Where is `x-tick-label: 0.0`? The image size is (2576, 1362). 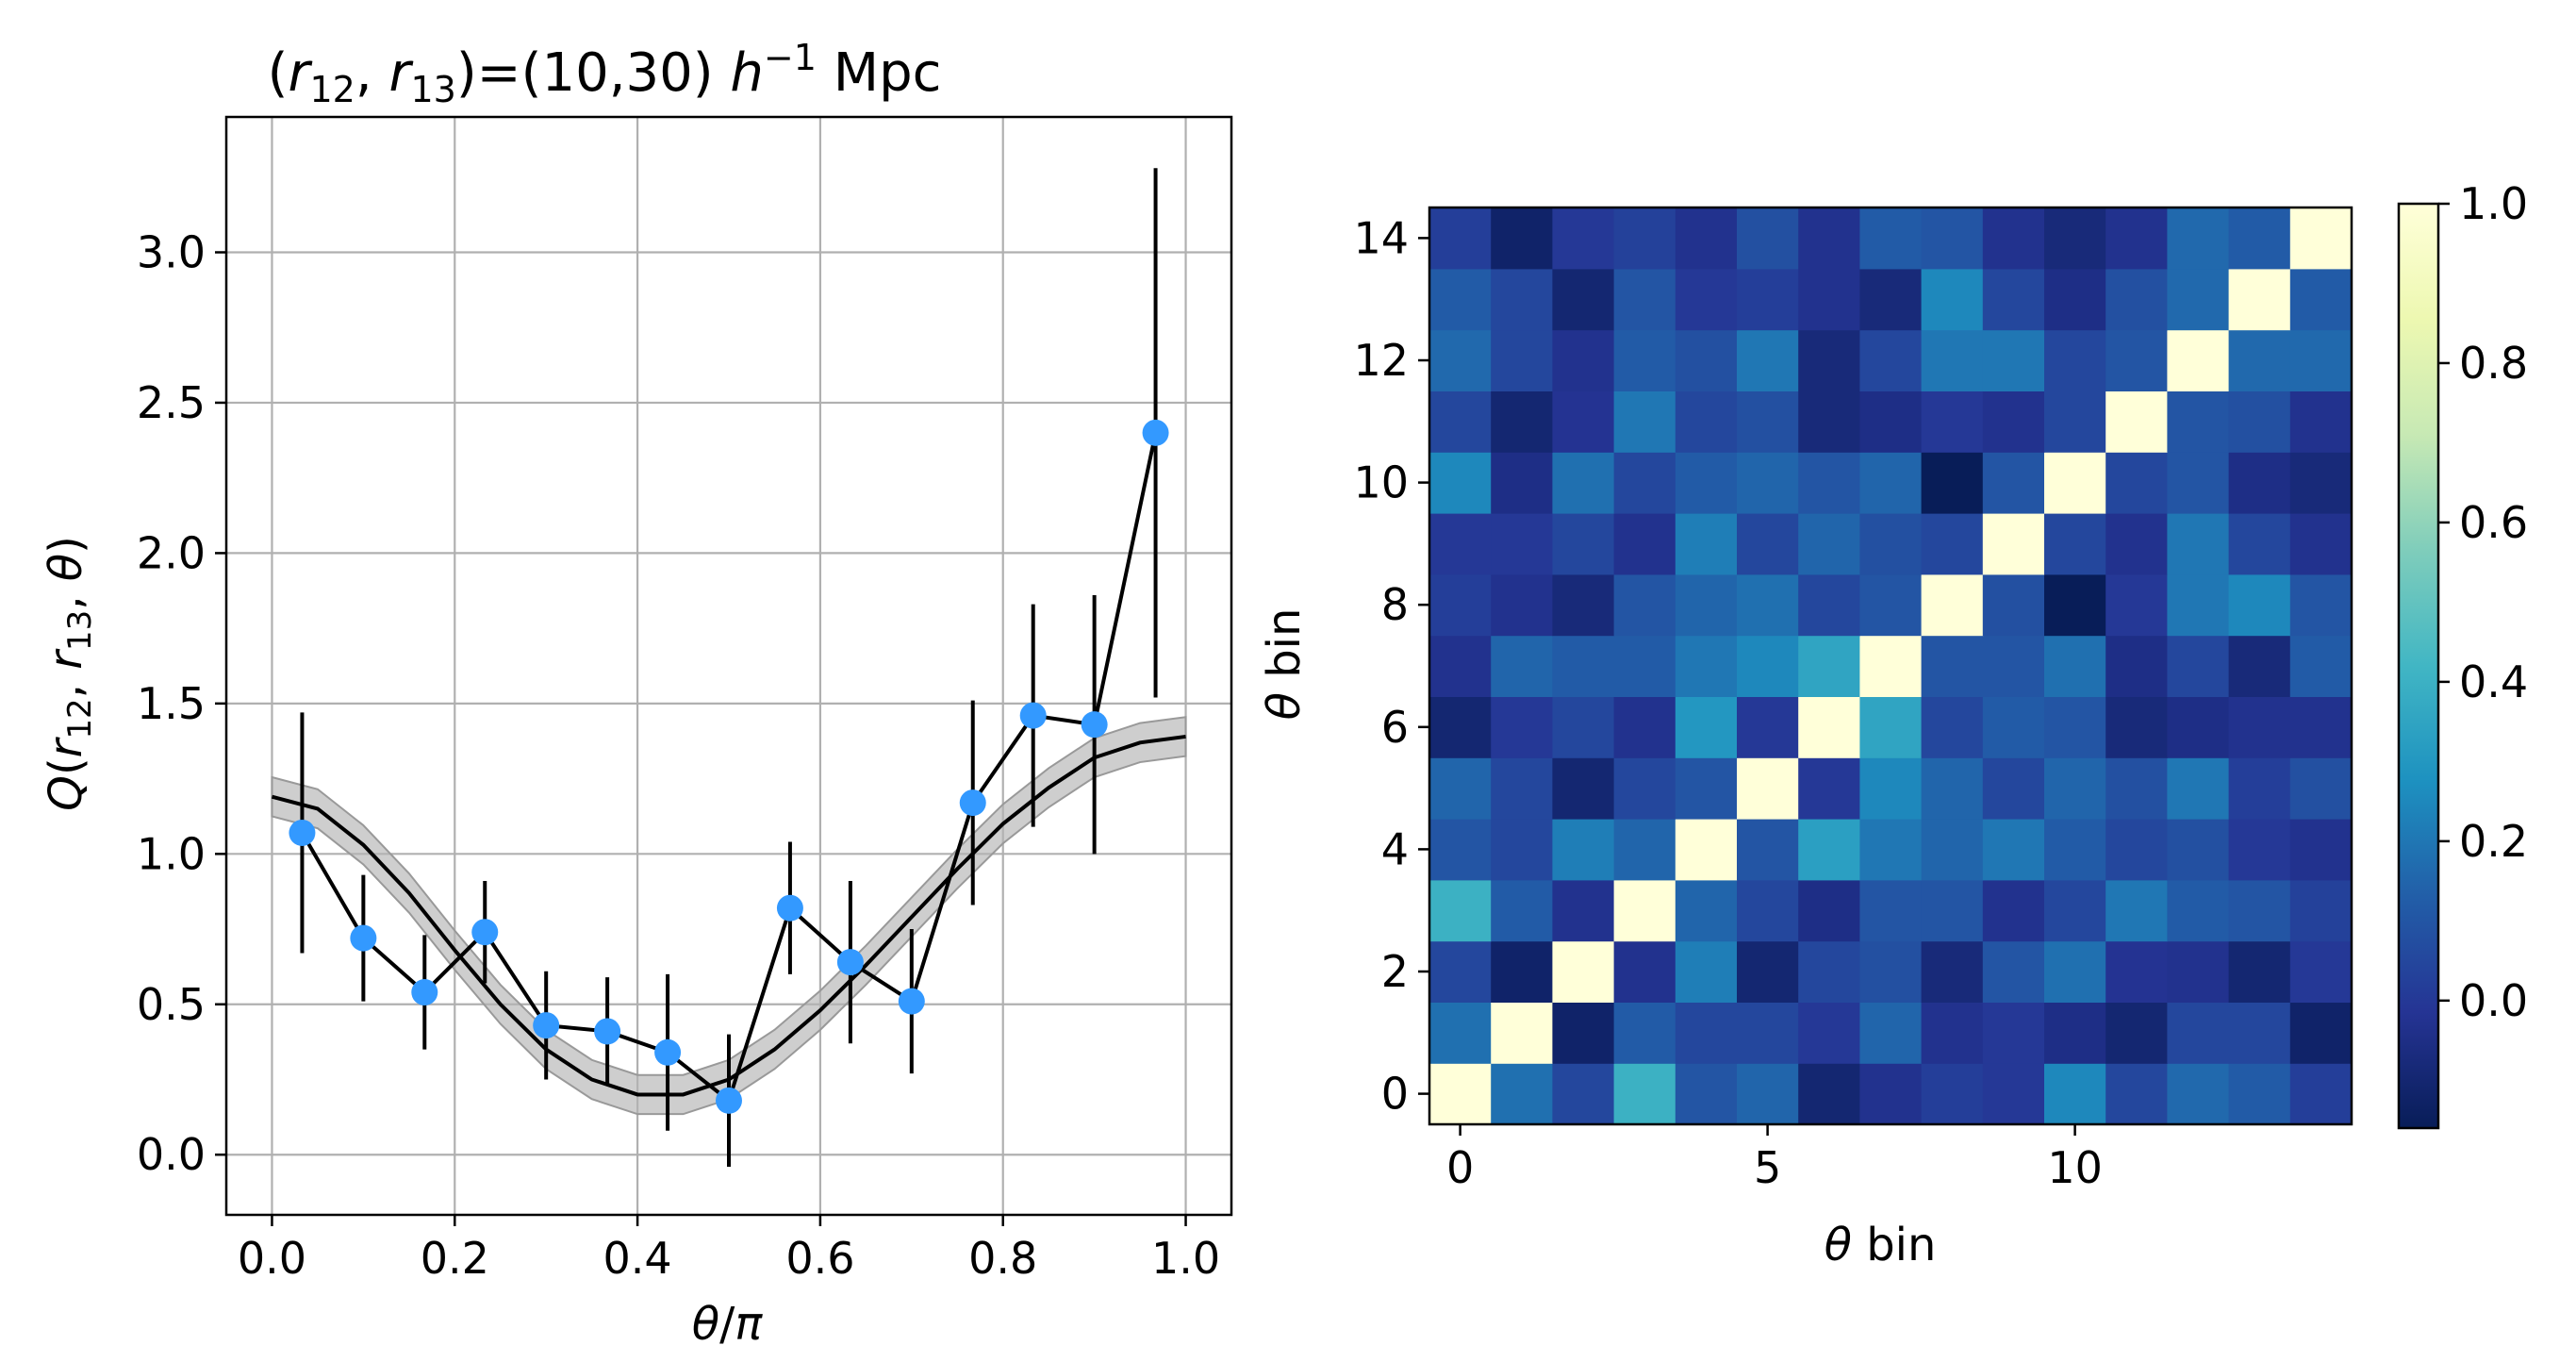
x-tick-label: 0.0 is located at coordinates (272, 1258).